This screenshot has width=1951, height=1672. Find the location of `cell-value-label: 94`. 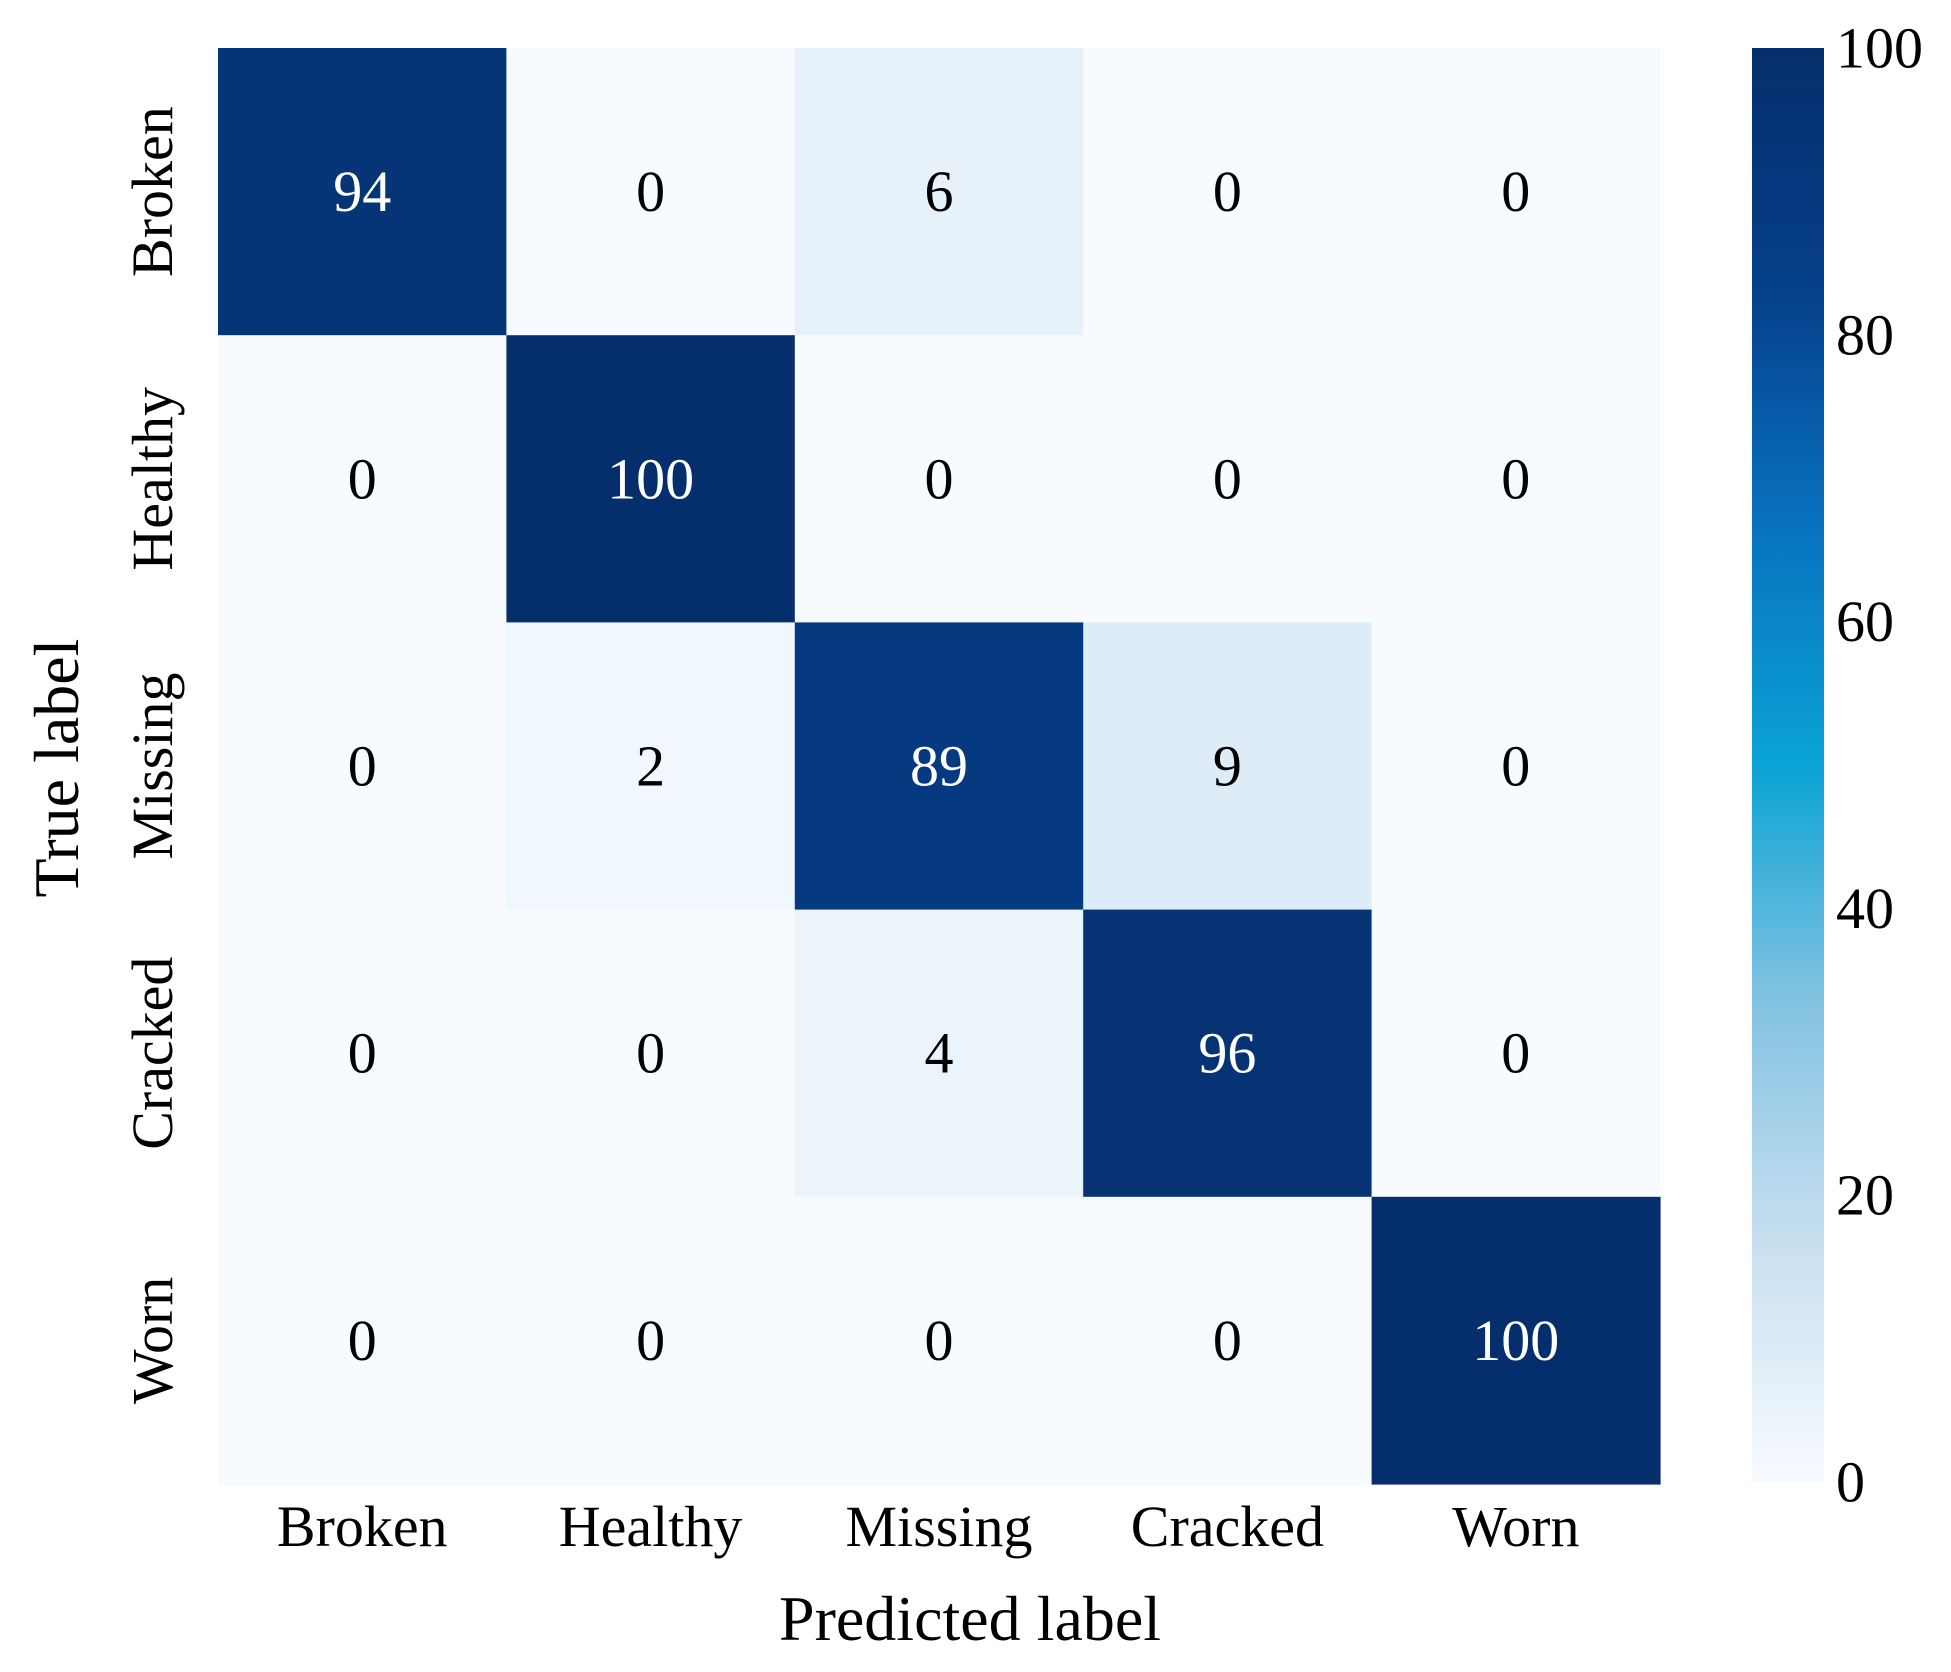

cell-value-label: 94 is located at coordinates (362, 191).